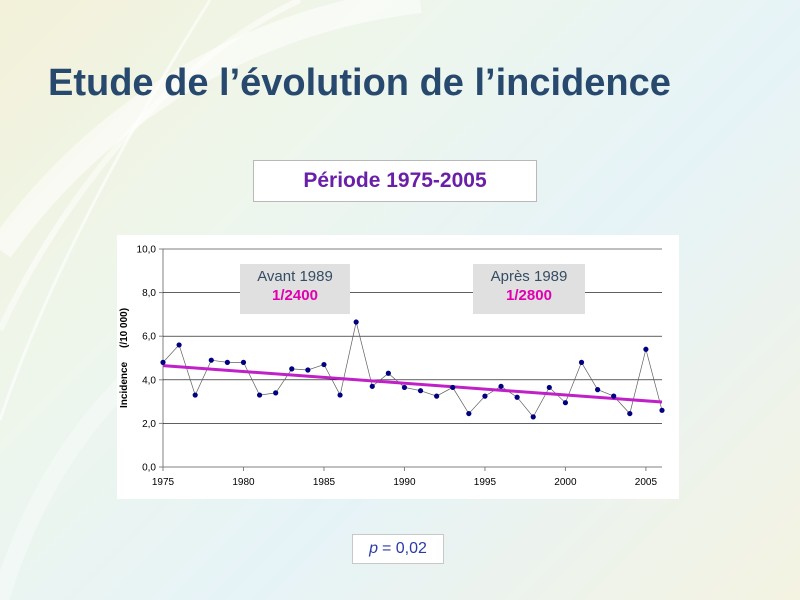 This screenshot has width=800, height=600. I want to click on y-tick-label: 8,0, so click(149, 293).